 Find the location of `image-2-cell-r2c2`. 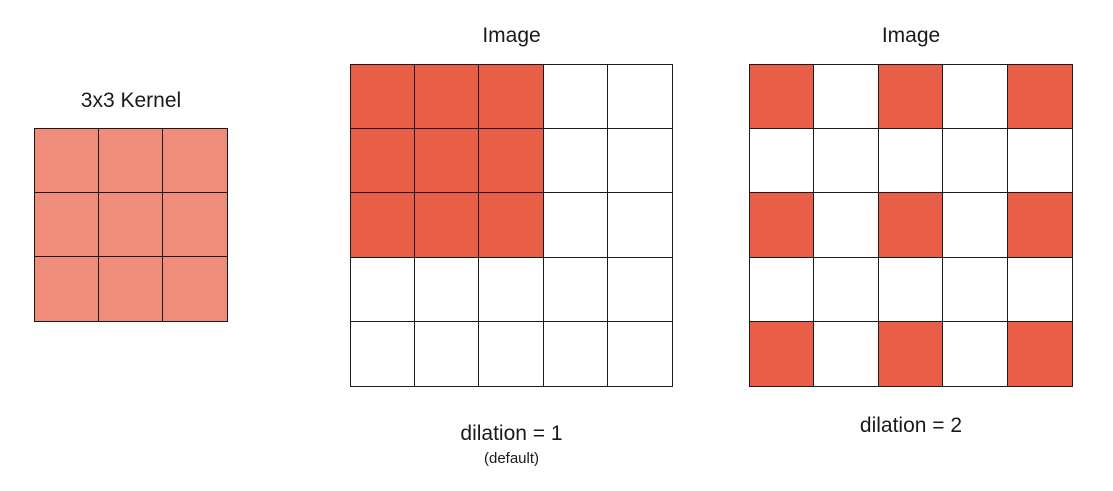

image-2-cell-r2c2 is located at coordinates (911, 225).